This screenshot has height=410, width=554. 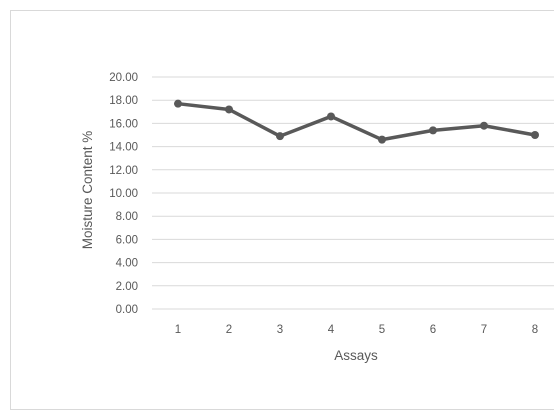 I want to click on y-tick-label: 4.00, so click(x=127, y=264).